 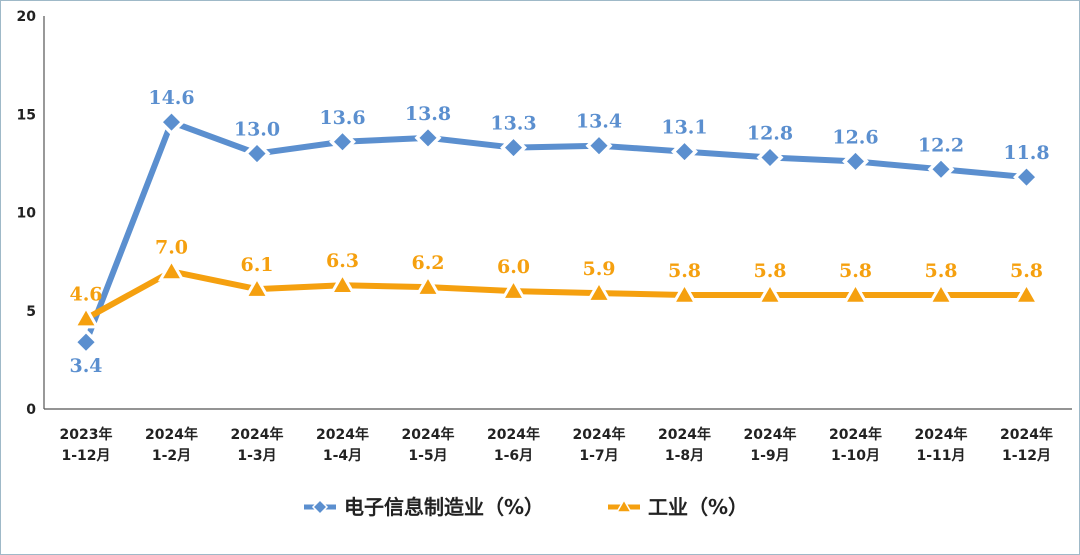 What do you see at coordinates (171, 98) in the screenshot?
I see `electronics-data-label: 14.6` at bounding box center [171, 98].